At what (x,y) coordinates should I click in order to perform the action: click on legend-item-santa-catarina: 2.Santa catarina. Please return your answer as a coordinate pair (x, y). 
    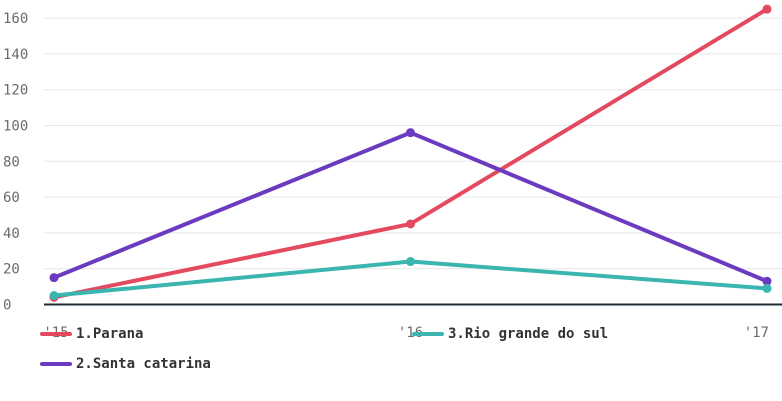
    Looking at the image, I should click on (125, 364).